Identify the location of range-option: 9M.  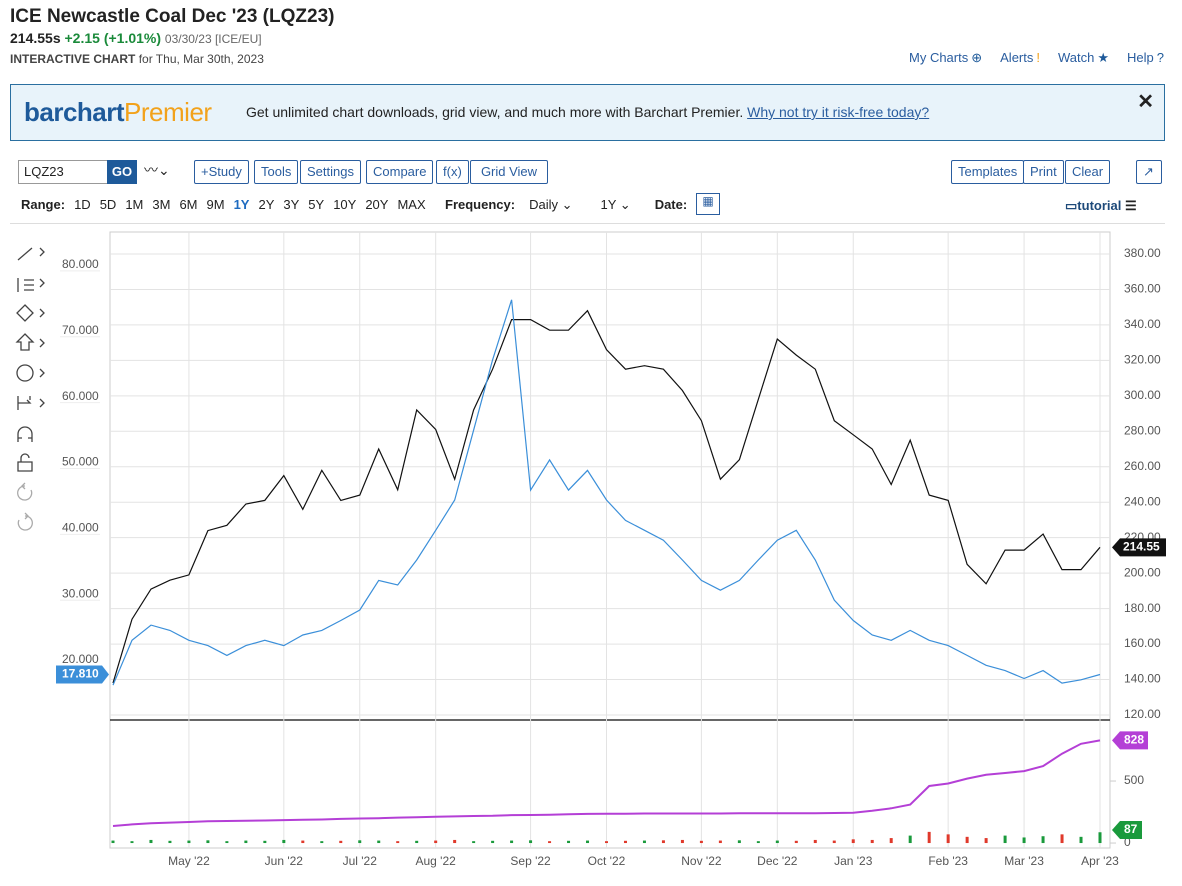
(215, 204).